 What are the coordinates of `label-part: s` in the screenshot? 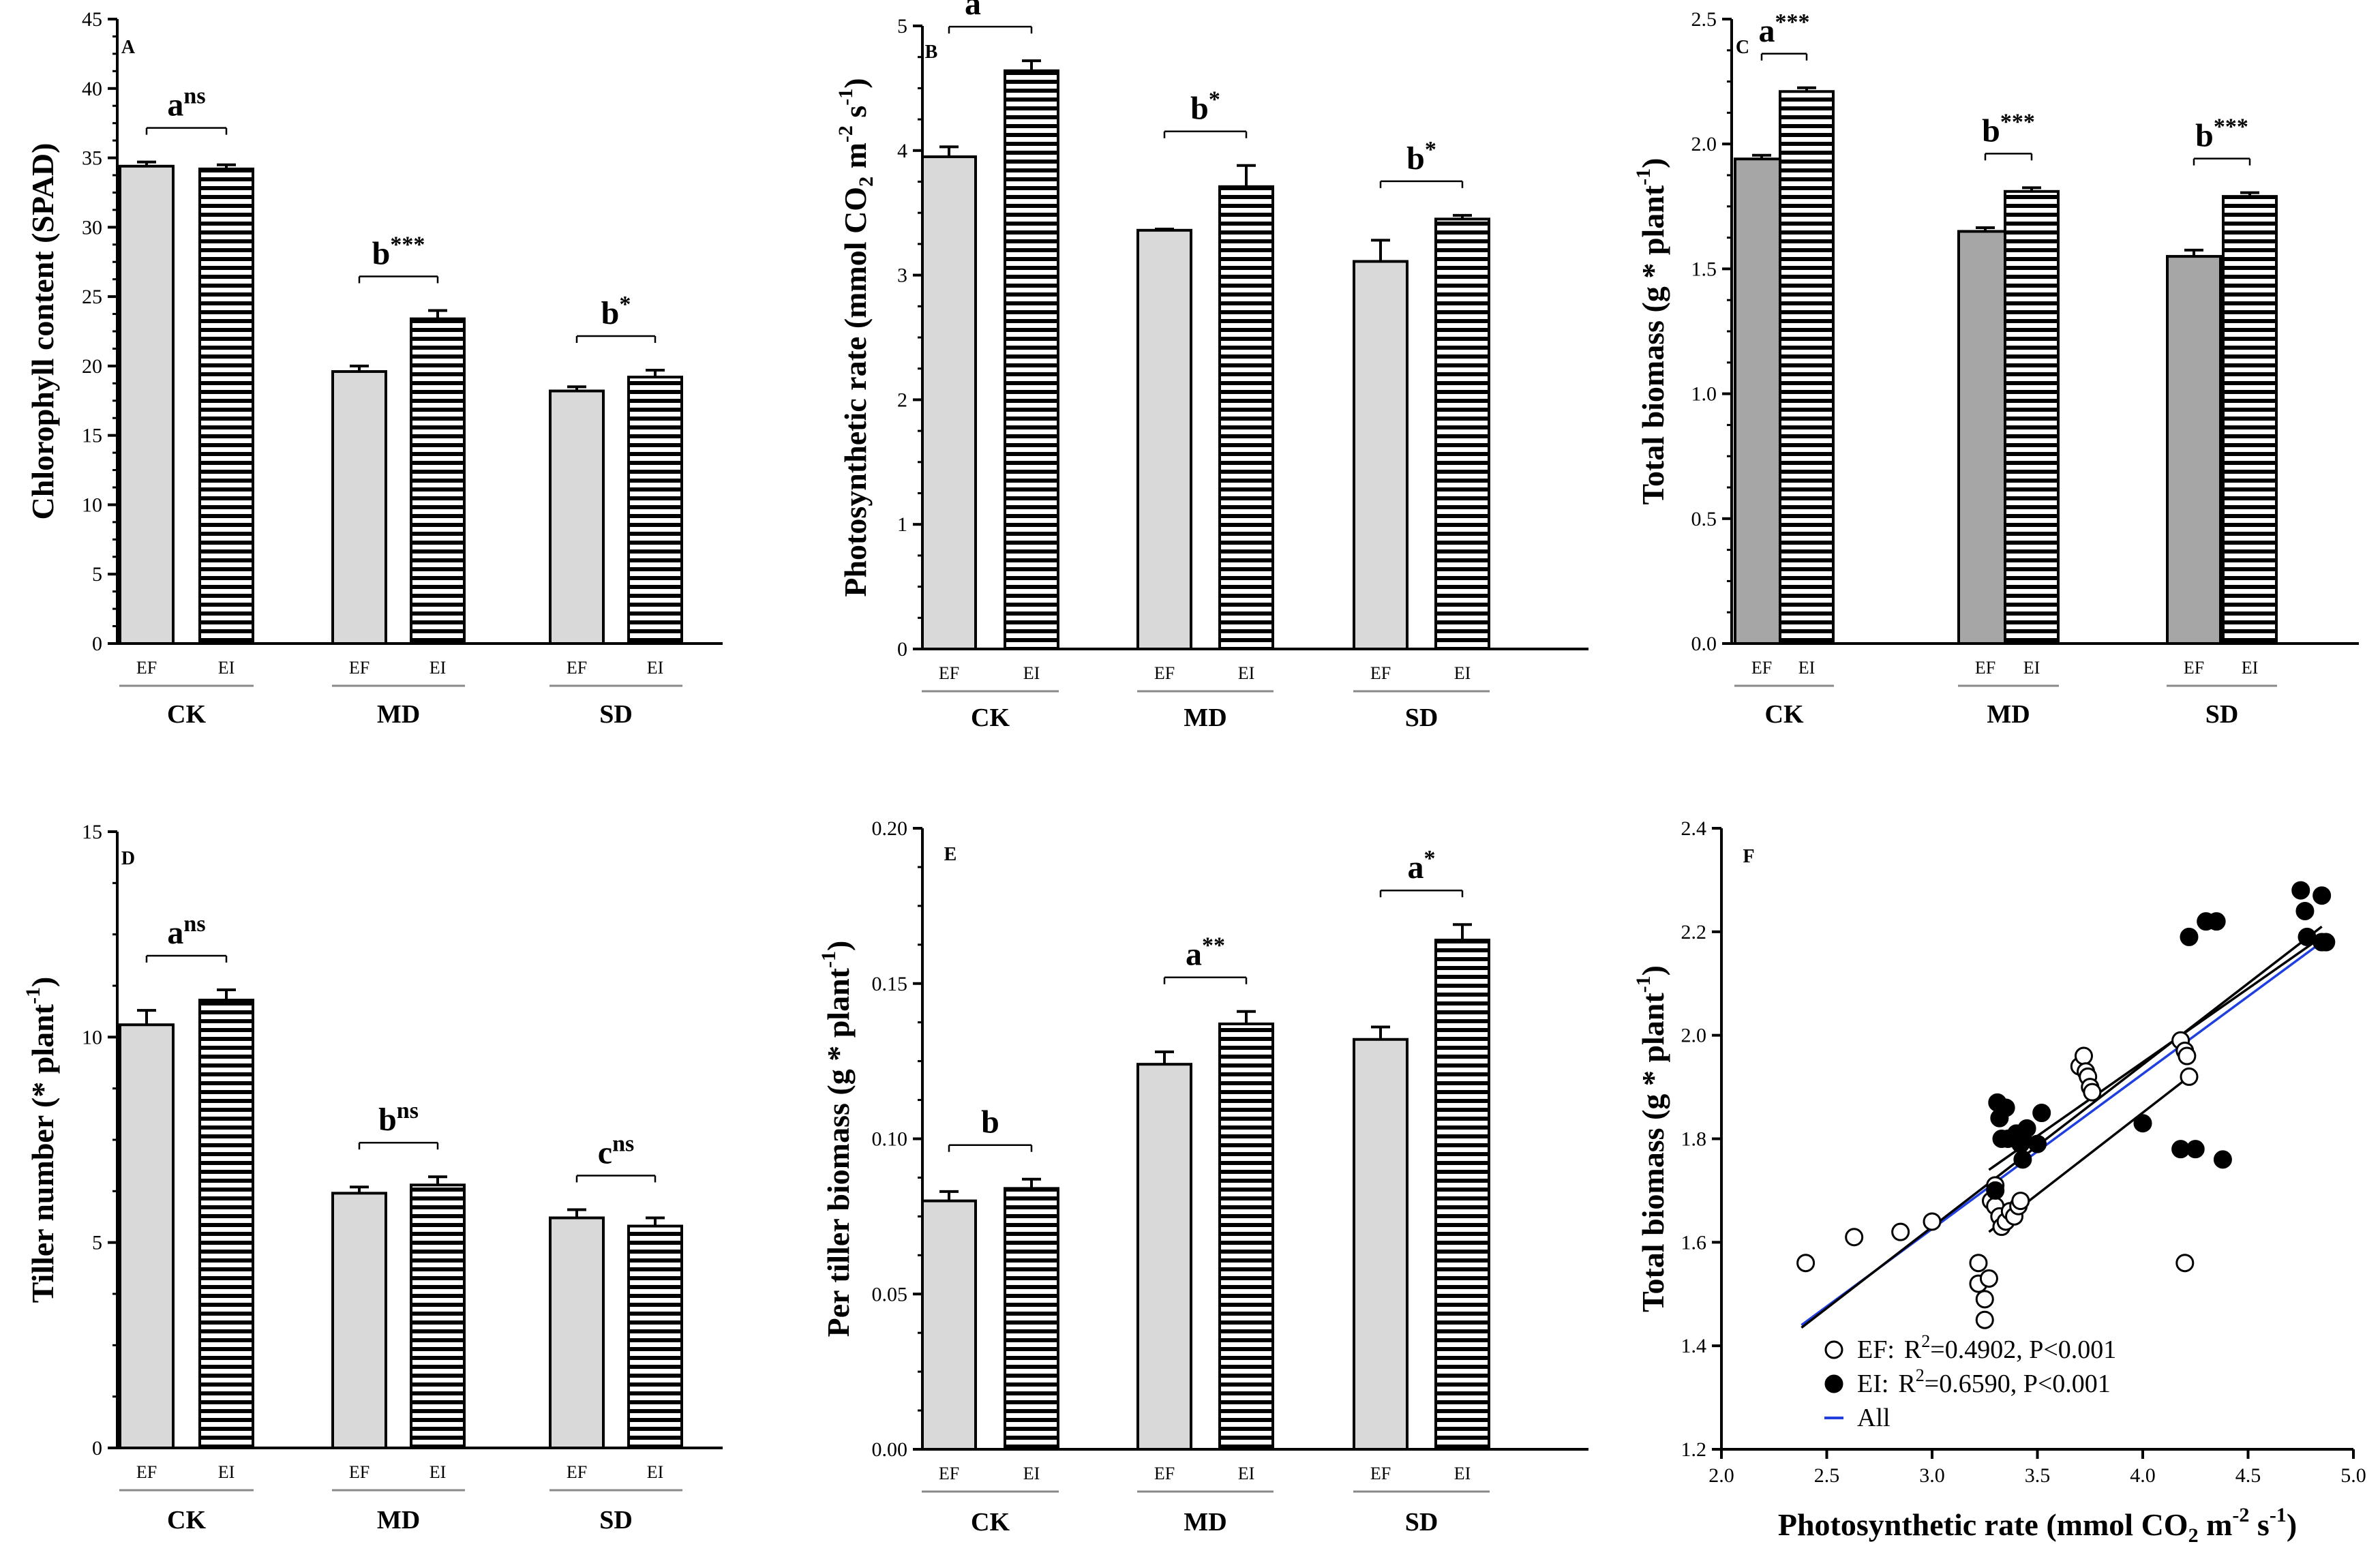 It's located at (2259, 1525).